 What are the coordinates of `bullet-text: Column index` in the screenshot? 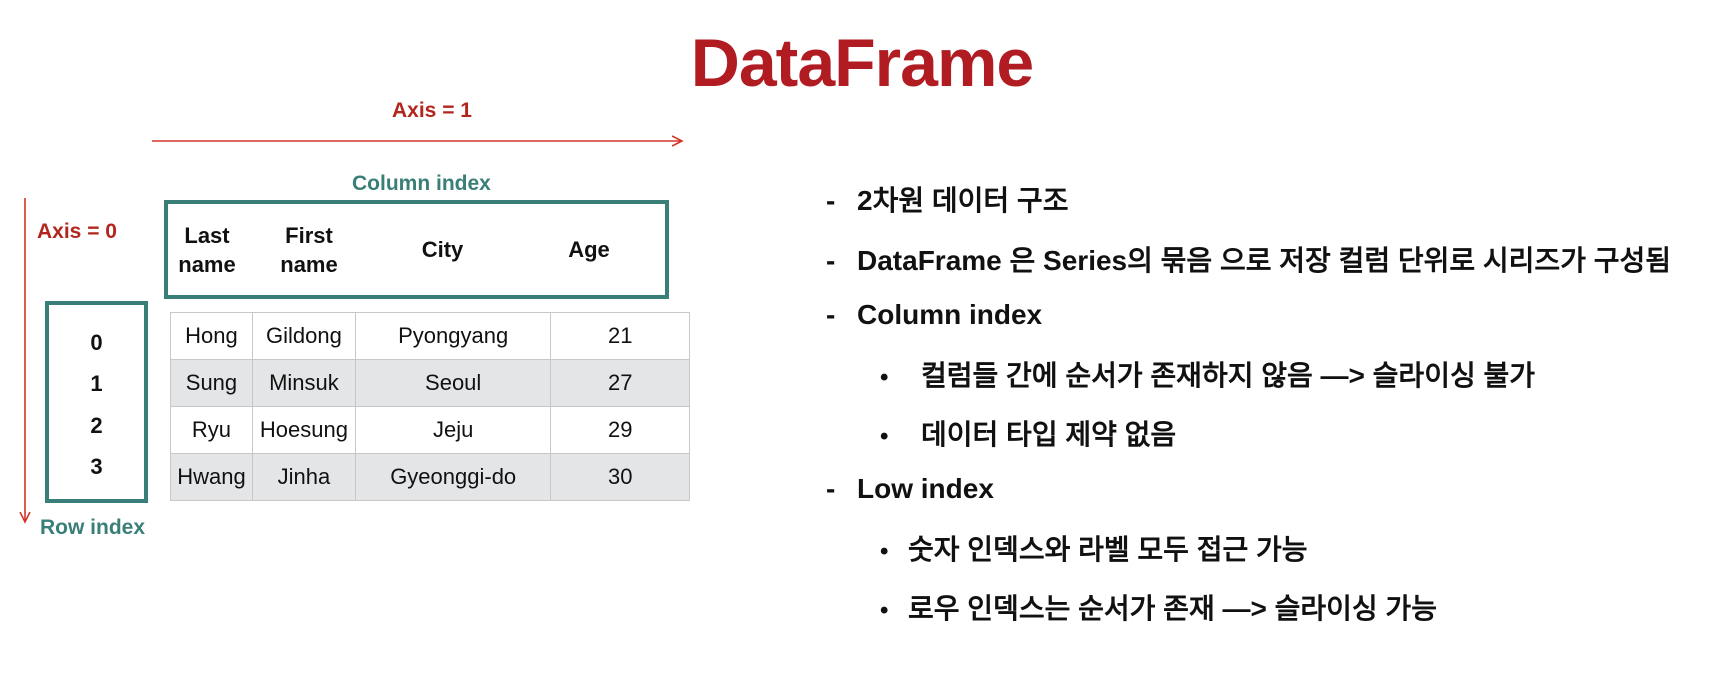 It's located at (950, 314).